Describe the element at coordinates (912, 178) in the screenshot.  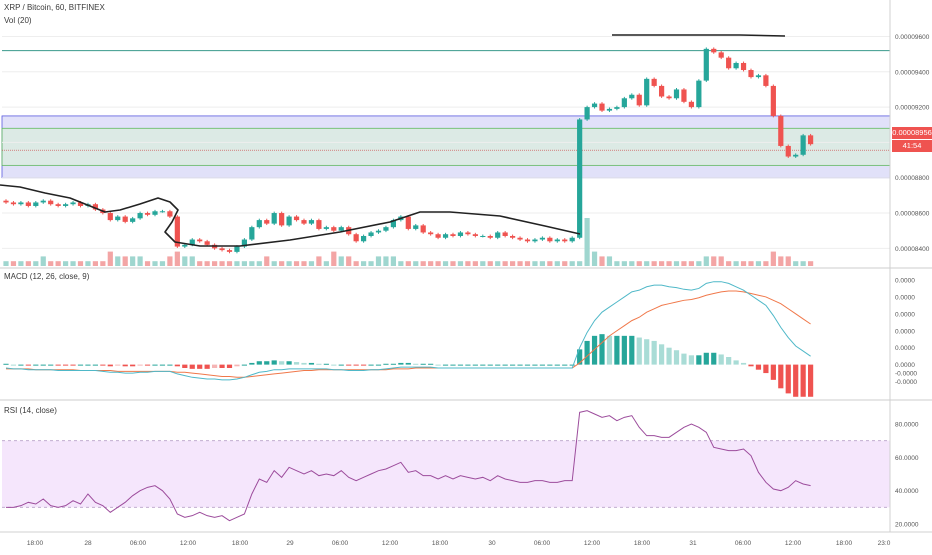
I see `price-tick-label: 0.00008800` at that location.